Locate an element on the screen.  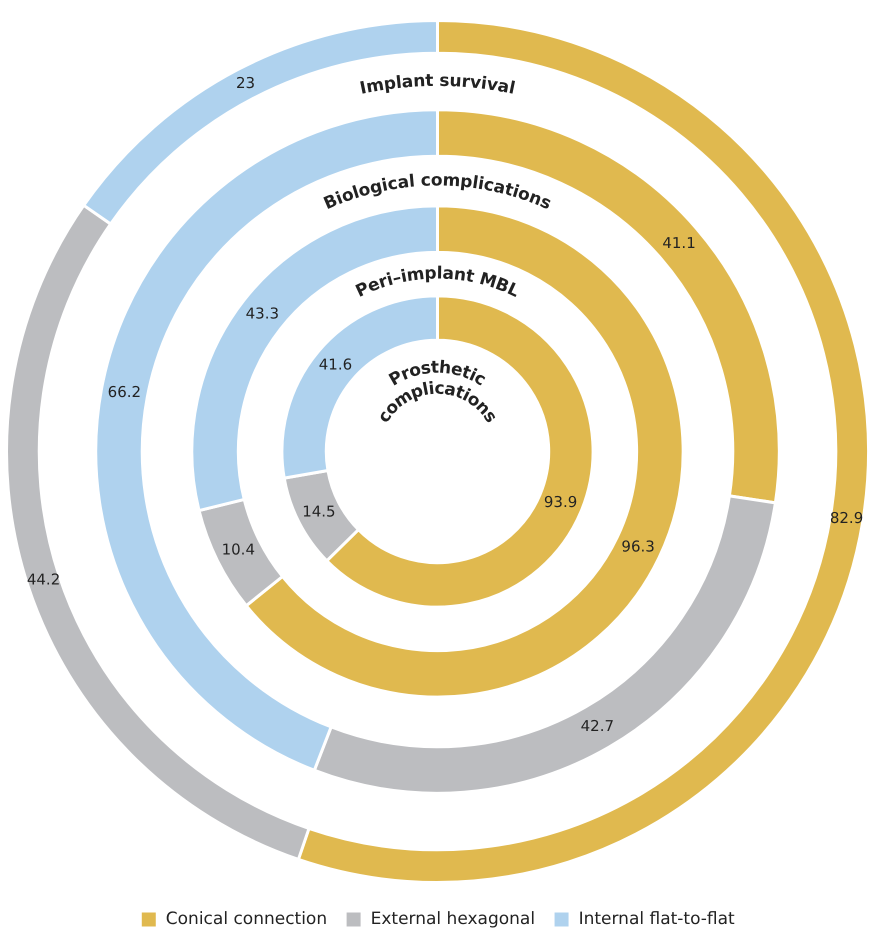
data-label: 23 is located at coordinates (246, 83).